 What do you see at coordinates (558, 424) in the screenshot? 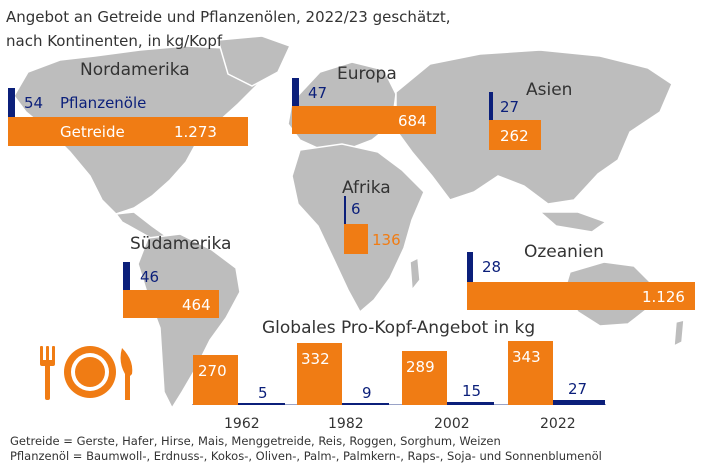
I see `year-label-2022: 2022` at bounding box center [558, 424].